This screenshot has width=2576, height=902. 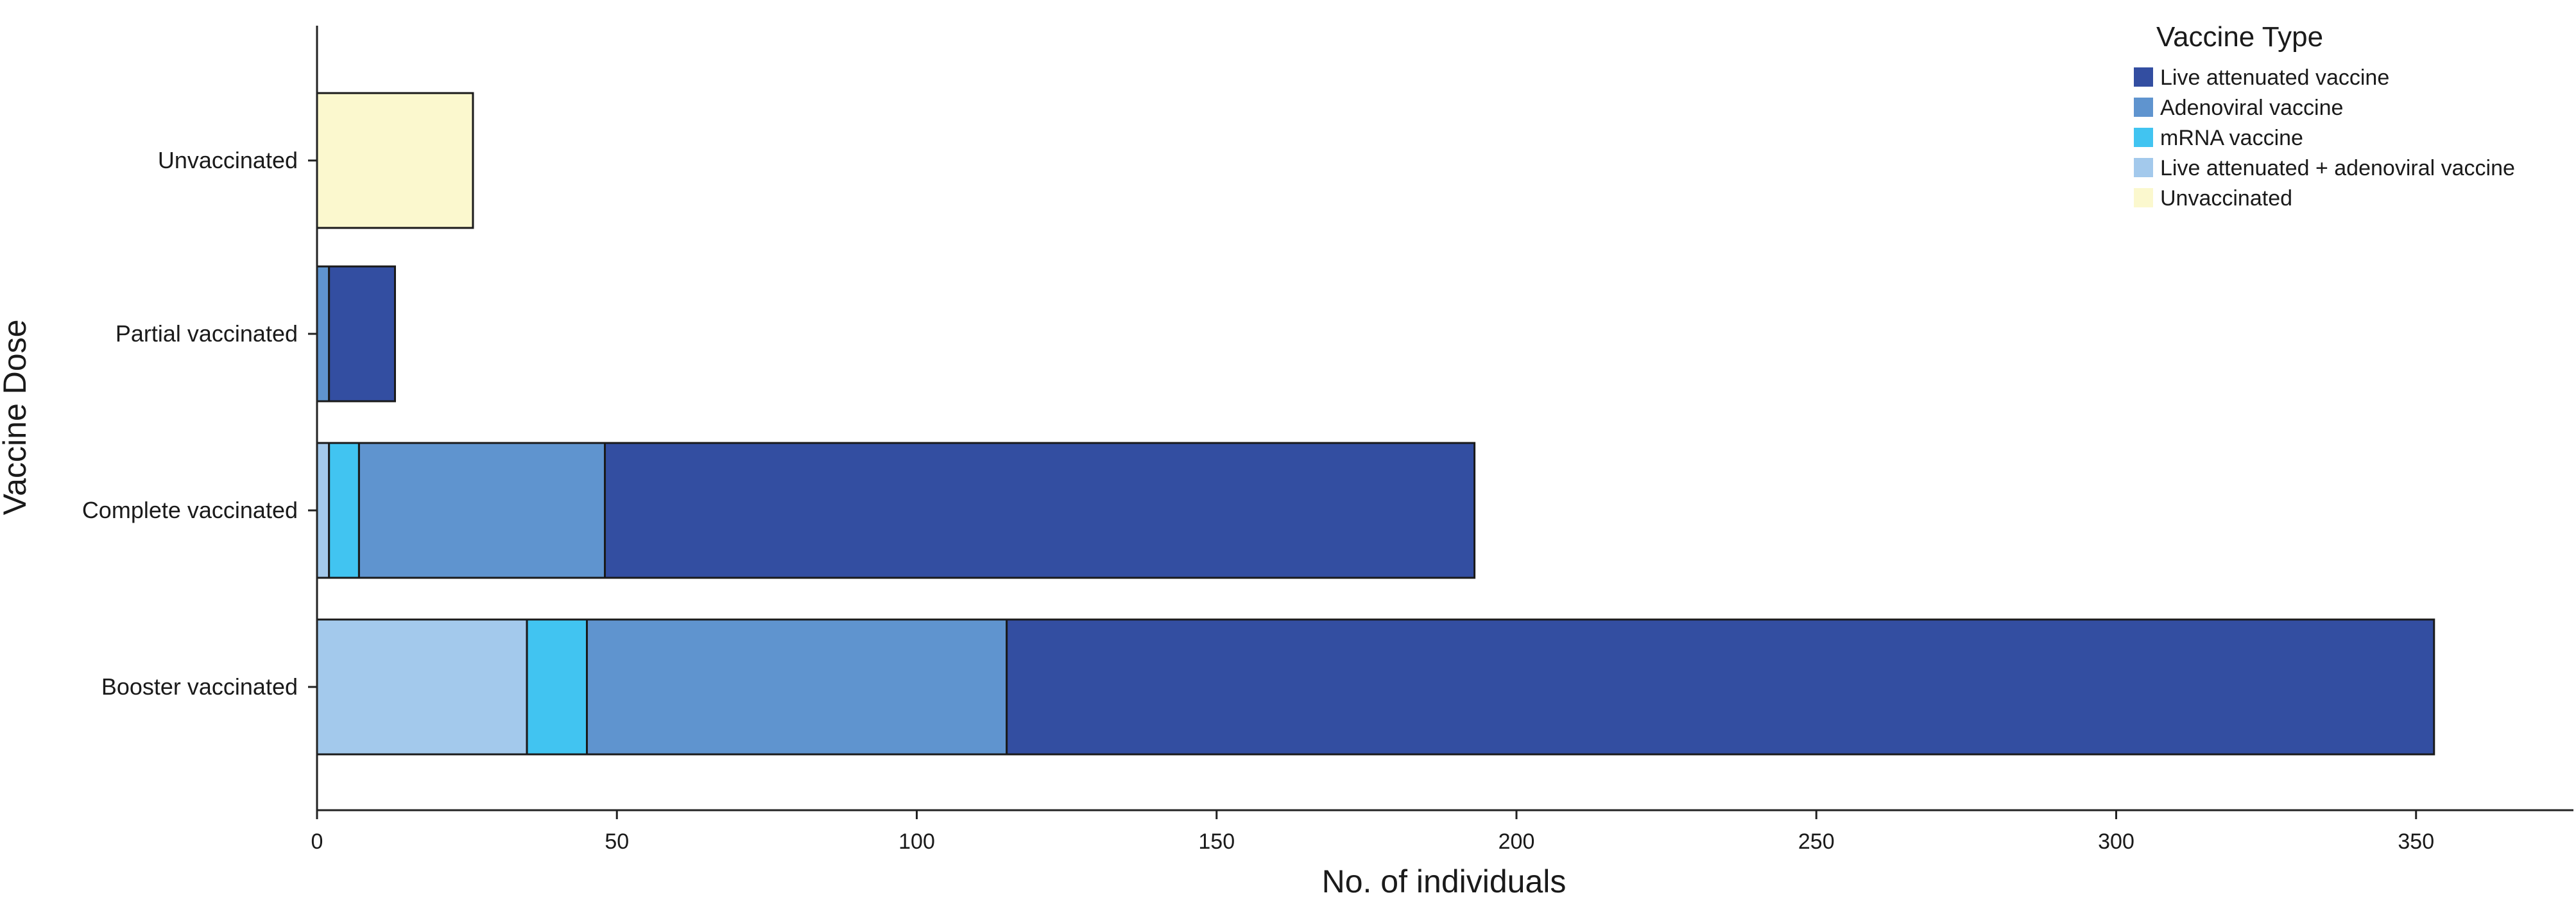 I want to click on legend-swatch-mrna-vaccine, so click(x=2143, y=137).